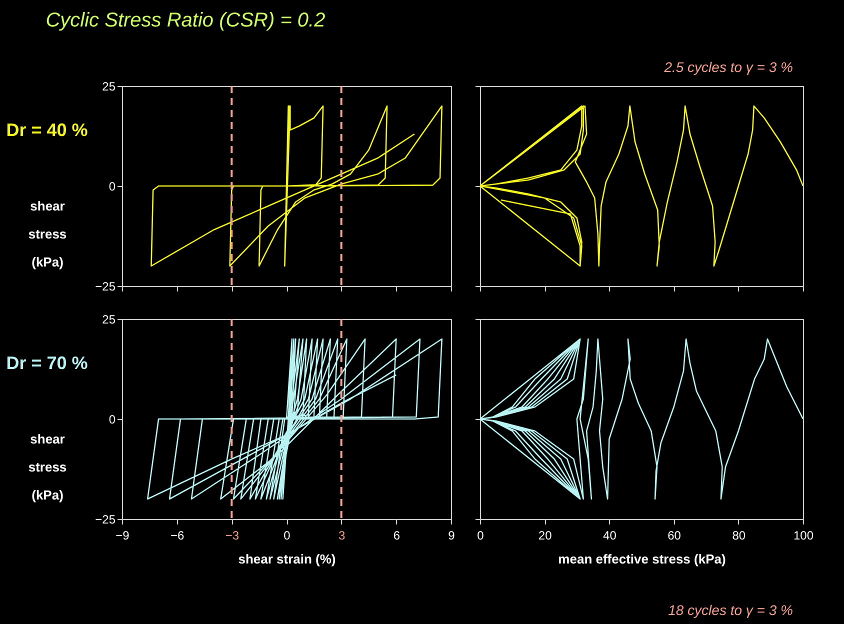 This screenshot has height=634, width=849. What do you see at coordinates (610, 535) in the screenshot?
I see `x-tick-label: 40` at bounding box center [610, 535].